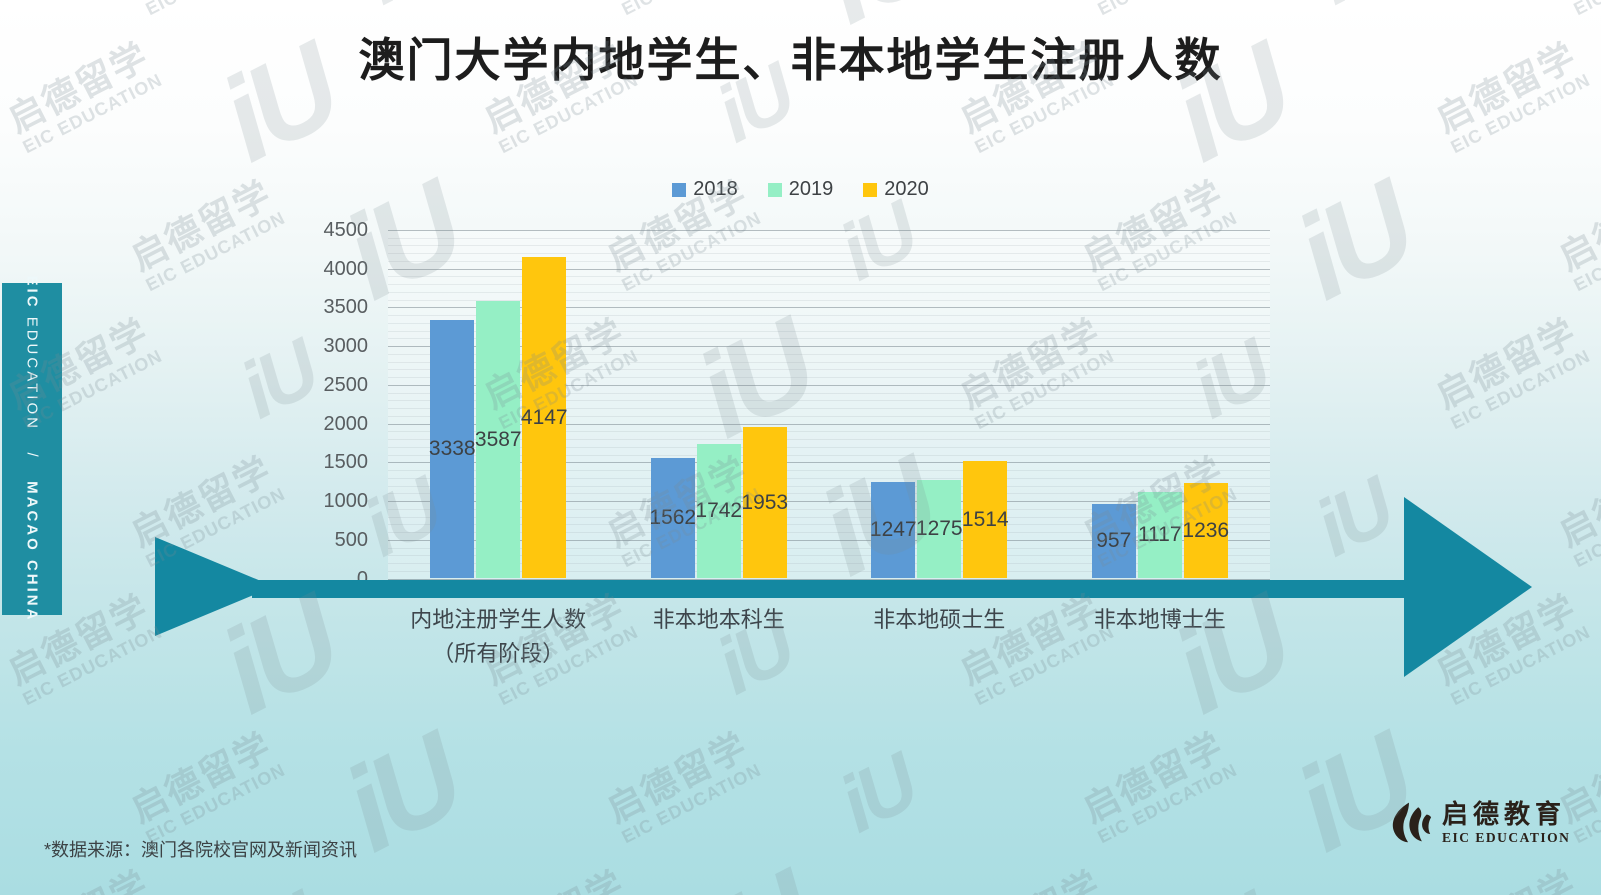  Describe the element at coordinates (346, 230) in the screenshot. I see `y-axis-tick-label: 4500` at that location.